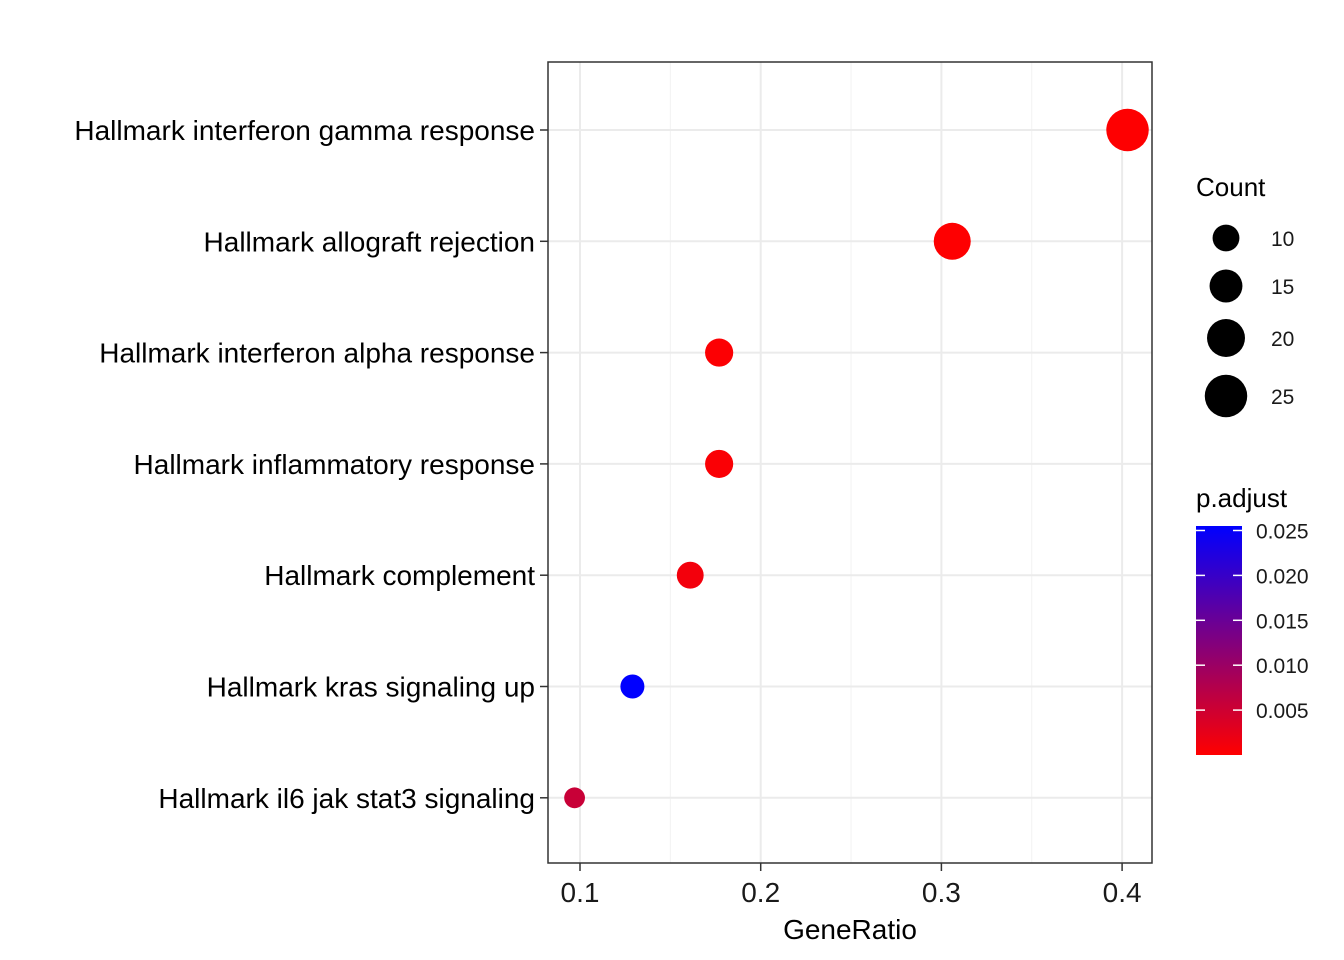 The image size is (1344, 960). Describe the element at coordinates (1282, 666) in the screenshot. I see `p-adjust-legend-label: 0.010` at that location.